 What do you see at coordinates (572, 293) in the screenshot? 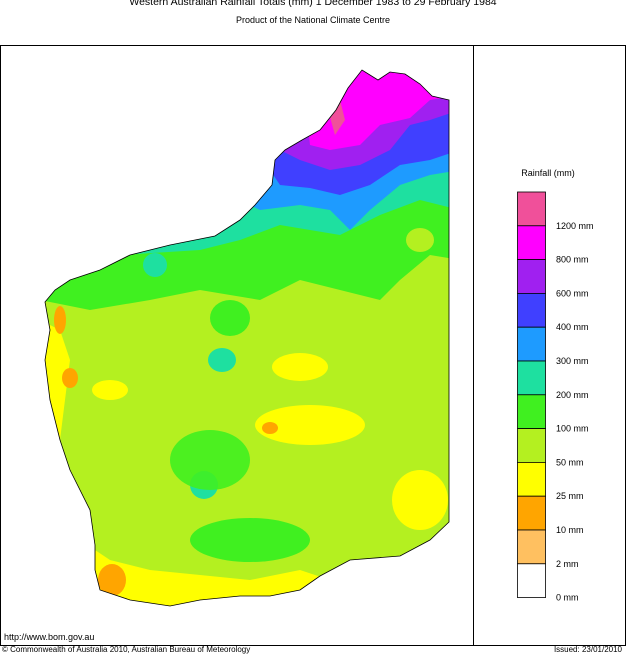
I see `legend-label: 600 mm` at bounding box center [572, 293].